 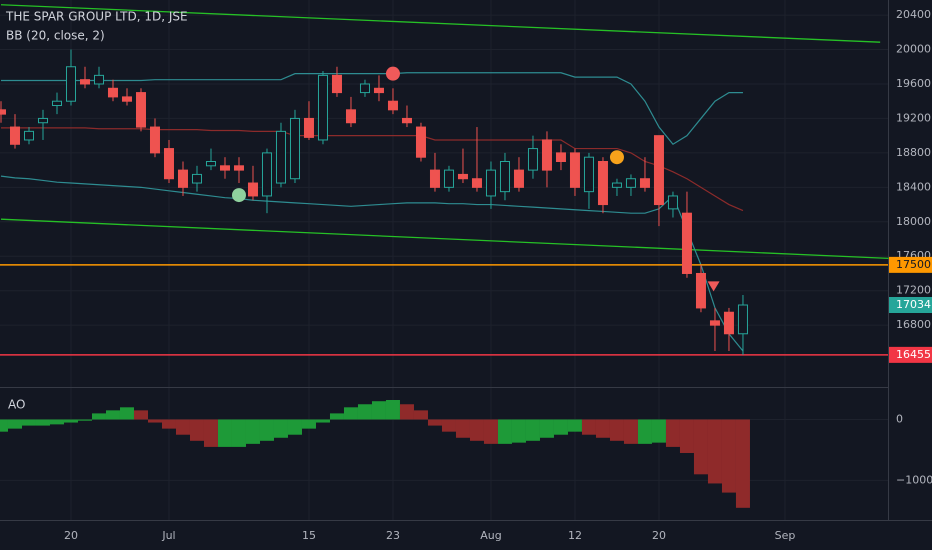 What do you see at coordinates (913, 264) in the screenshot?
I see `level-label: 17500` at bounding box center [913, 264].